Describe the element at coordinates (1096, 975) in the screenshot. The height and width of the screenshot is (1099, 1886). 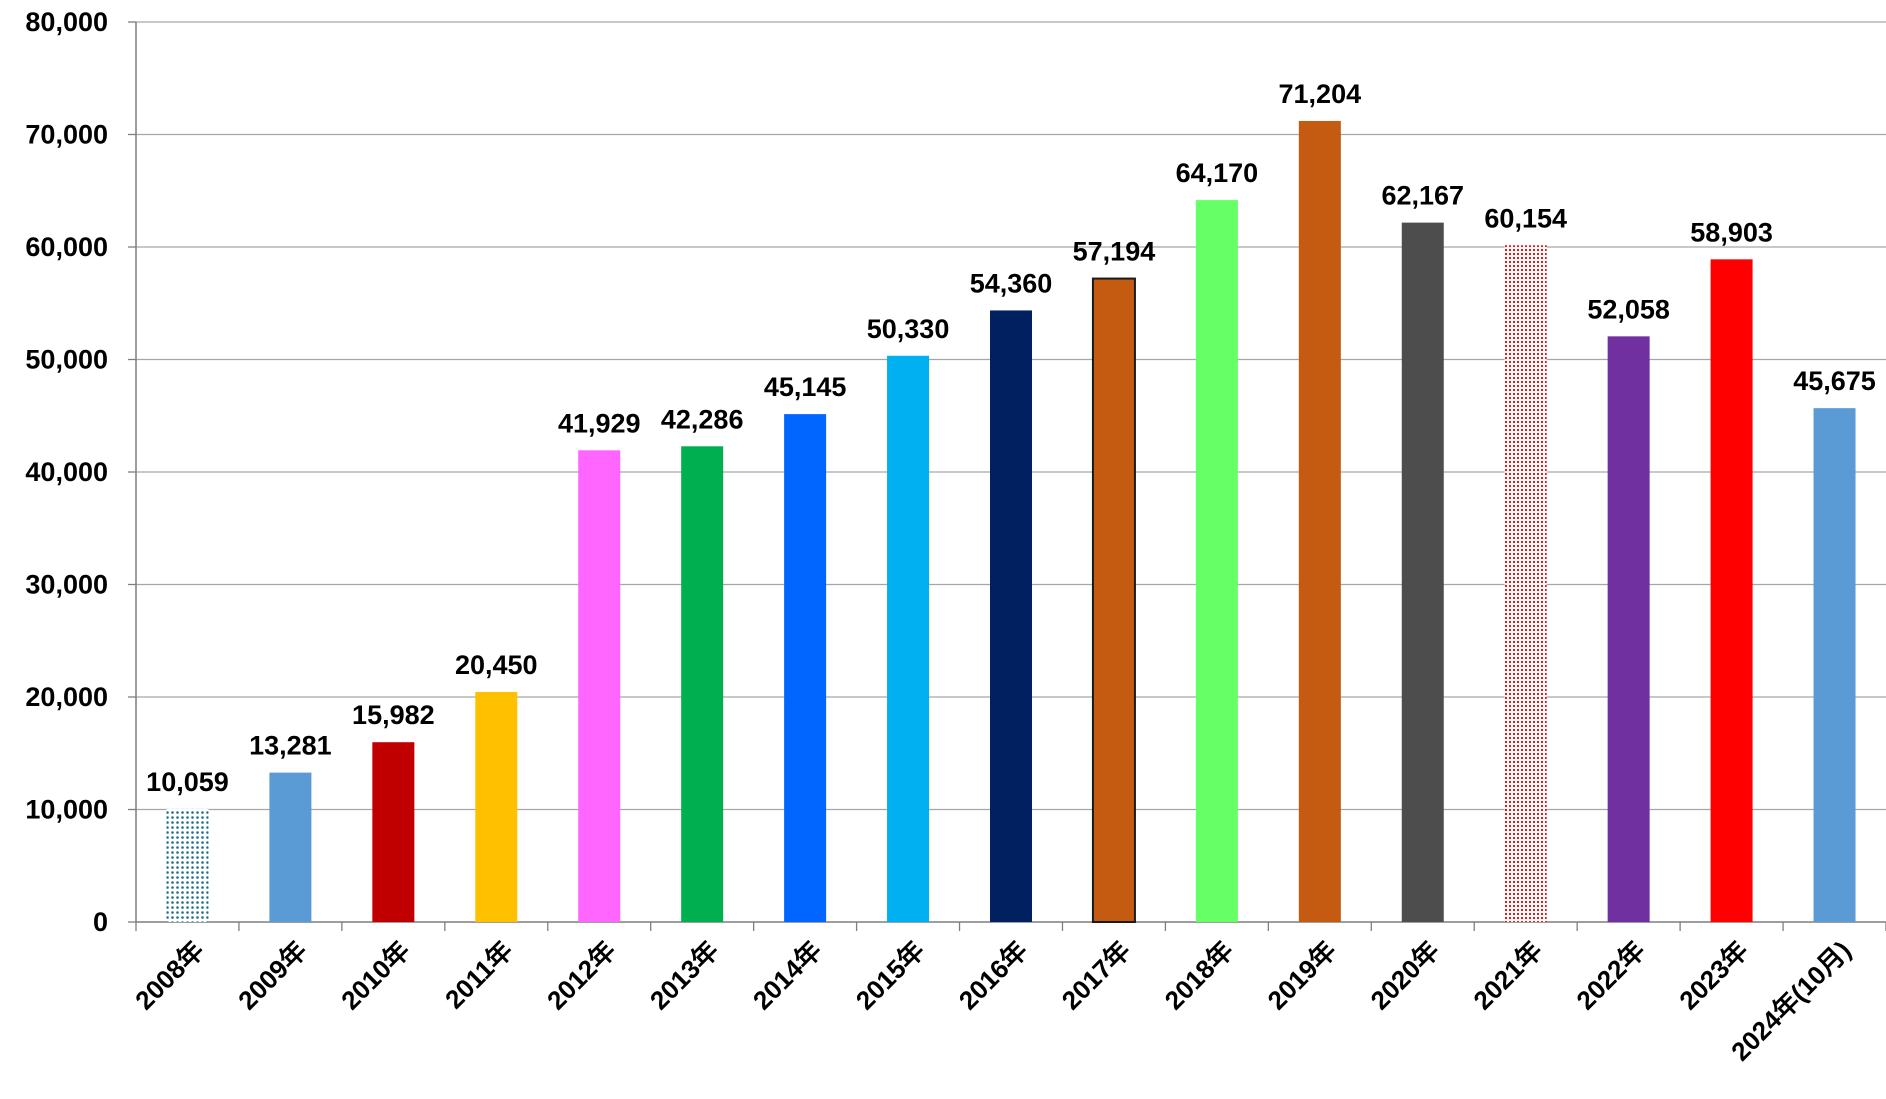
I see `x-tick-label-10: 2017年` at that location.